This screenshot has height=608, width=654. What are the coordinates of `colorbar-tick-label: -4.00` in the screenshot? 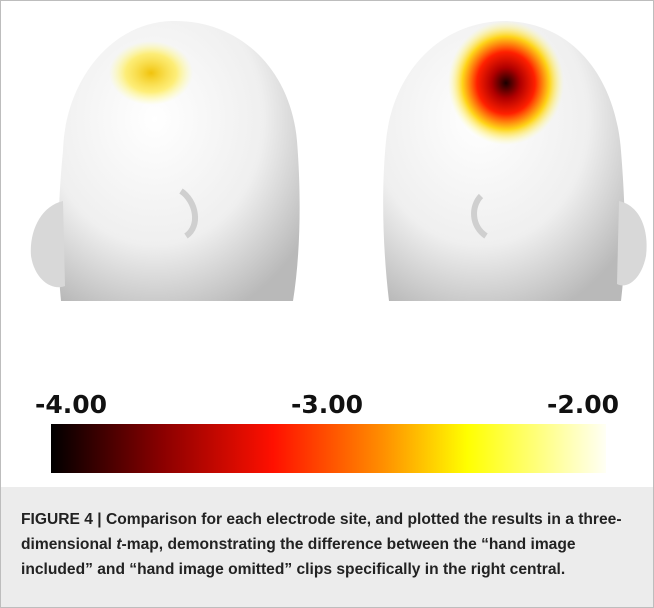 It's located at (71, 404).